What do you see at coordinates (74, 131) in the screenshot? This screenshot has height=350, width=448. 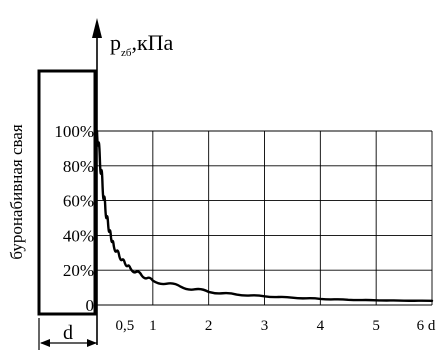 I see `y-tick-label: 100%` at bounding box center [74, 131].